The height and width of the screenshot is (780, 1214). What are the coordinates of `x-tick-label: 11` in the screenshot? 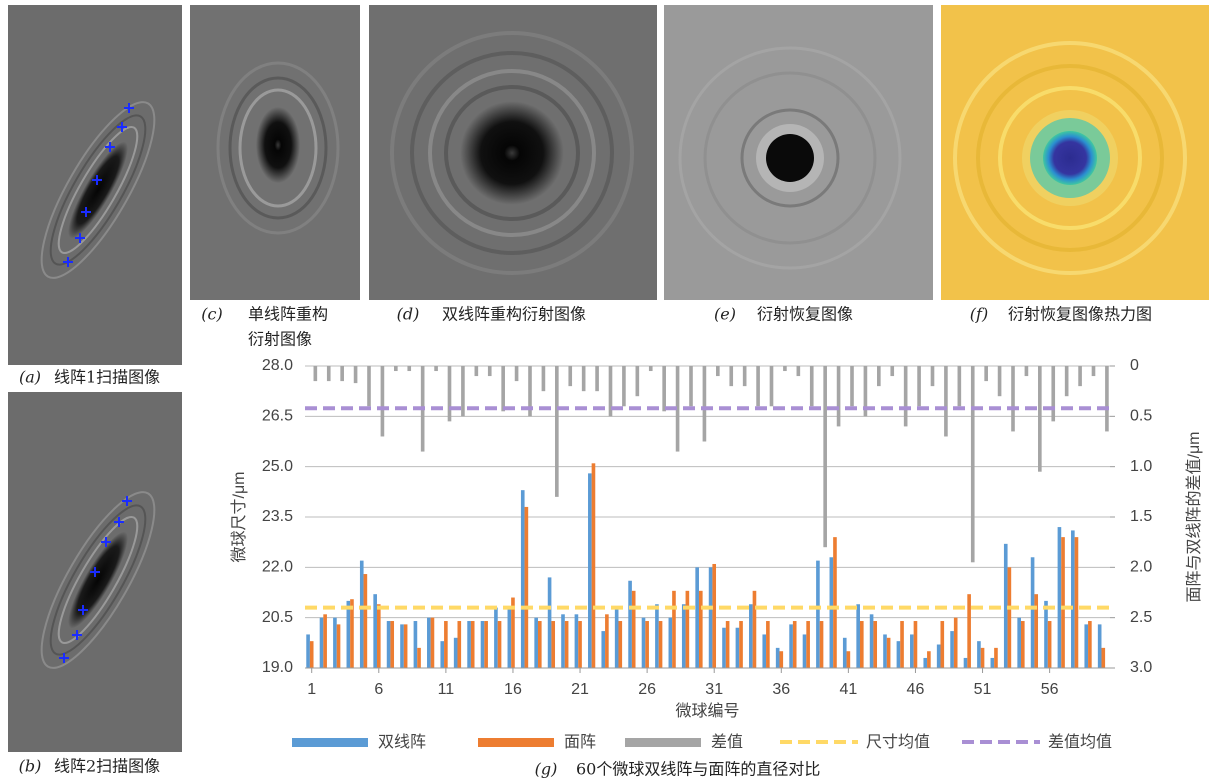 It's located at (446, 689).